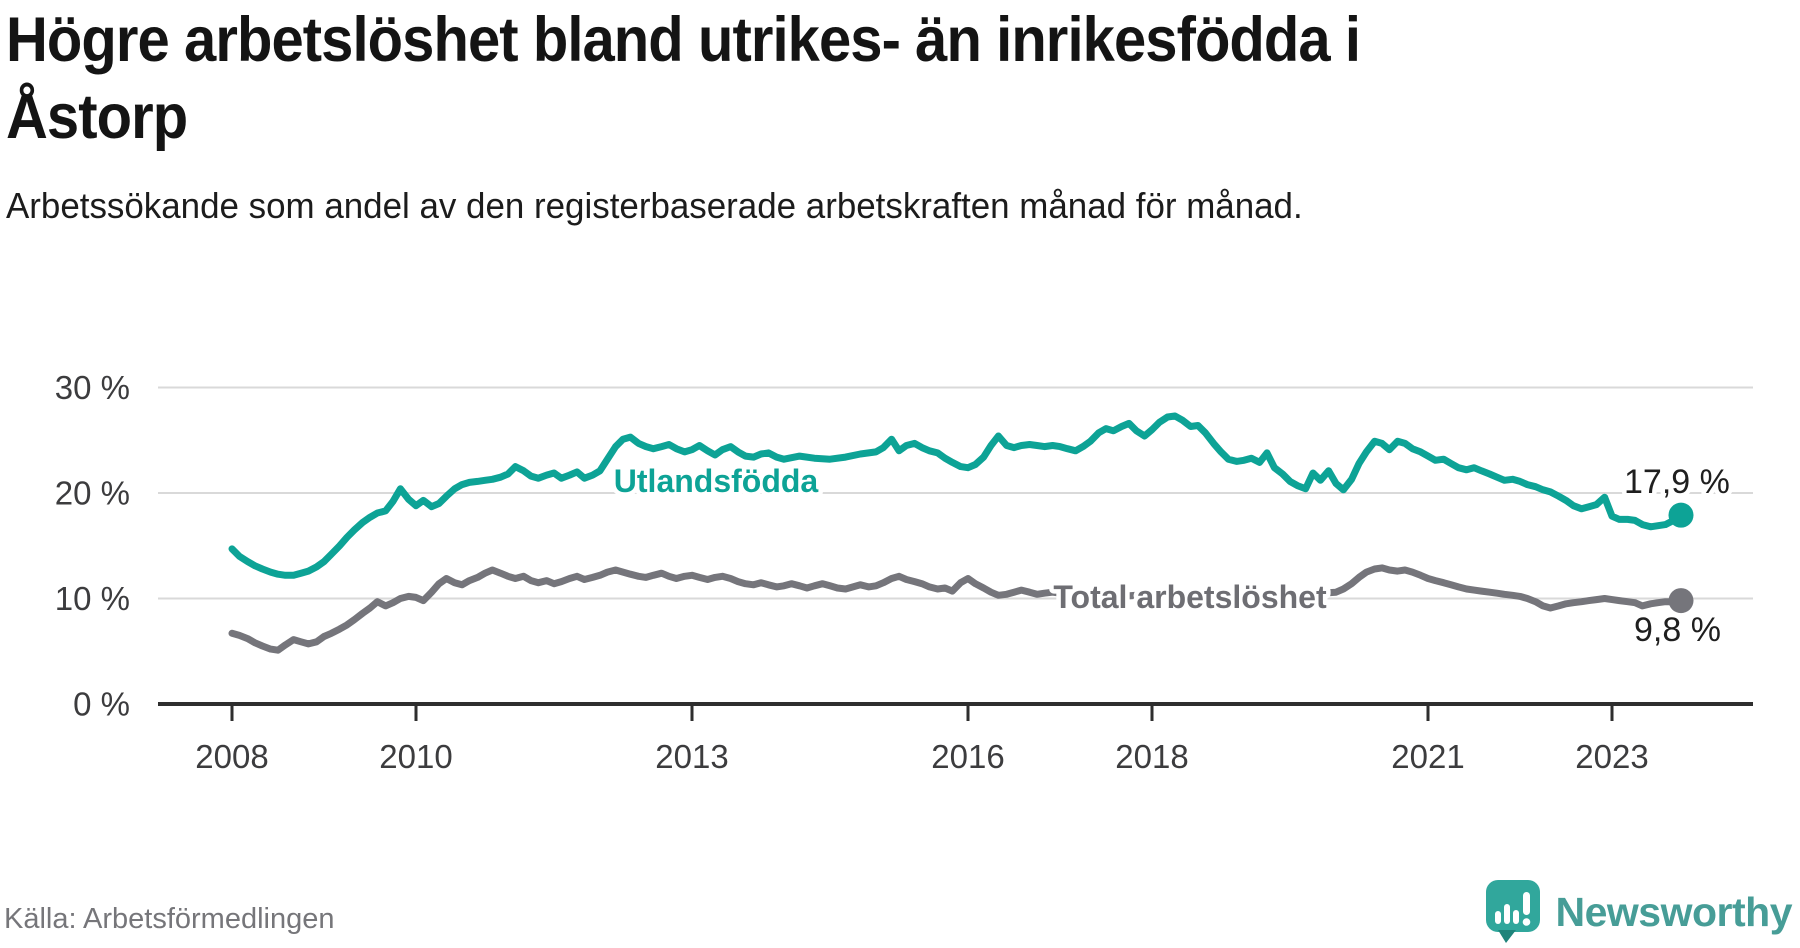 The image size is (1800, 948). What do you see at coordinates (169, 919) in the screenshot?
I see `source-note: Källa: Arbetsförmedlingen` at bounding box center [169, 919].